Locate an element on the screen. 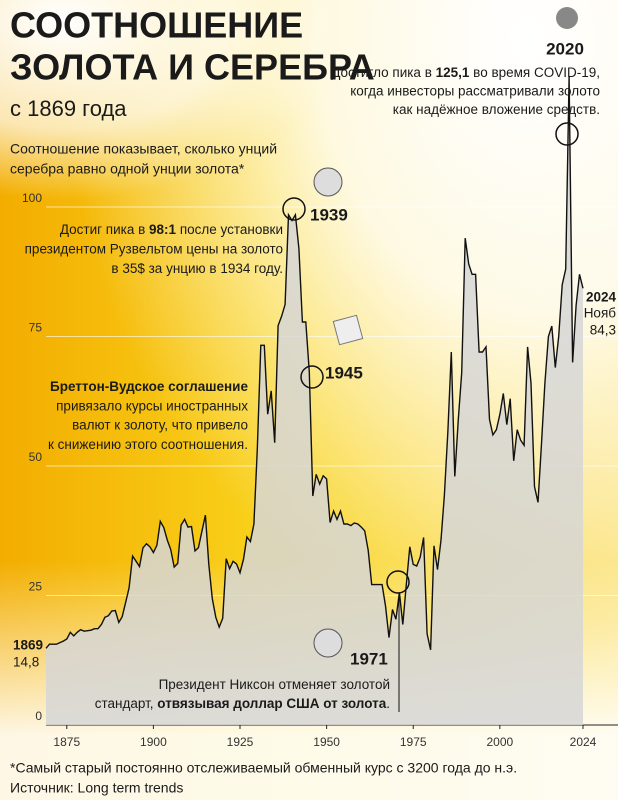  event-text: к снижению этого соотношения. is located at coordinates (148, 443).